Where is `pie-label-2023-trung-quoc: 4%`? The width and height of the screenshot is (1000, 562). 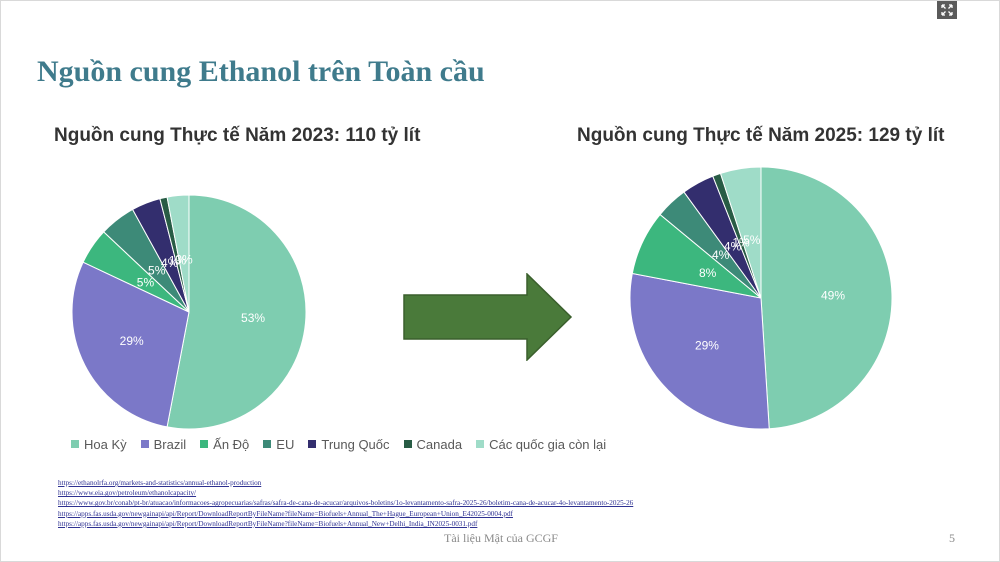
pie-label-2023-trung-quoc: 4% is located at coordinates (170, 263).